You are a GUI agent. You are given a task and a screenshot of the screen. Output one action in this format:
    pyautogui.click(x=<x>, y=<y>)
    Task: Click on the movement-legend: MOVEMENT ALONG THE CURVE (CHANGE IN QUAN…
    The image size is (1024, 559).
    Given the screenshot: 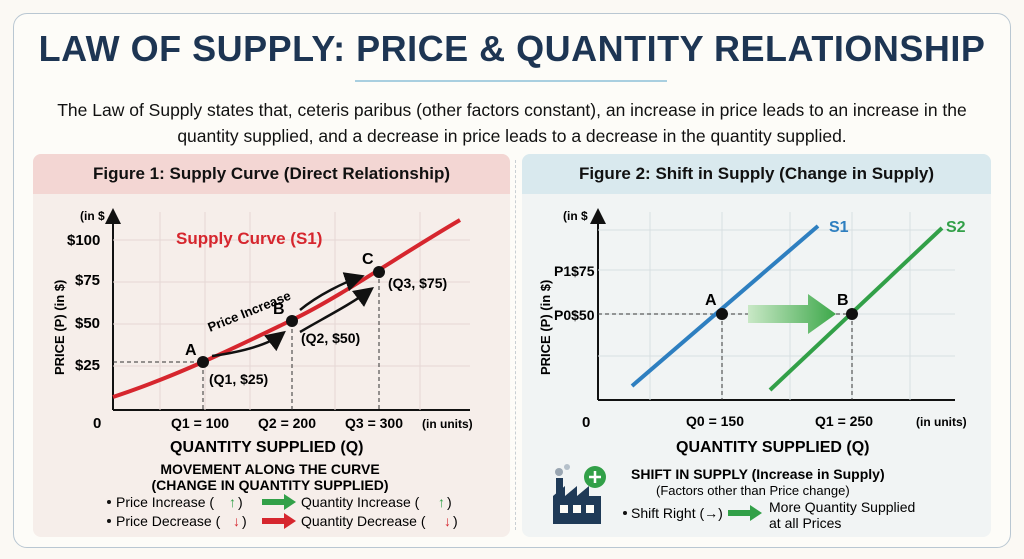 What is the action you would take?
    pyautogui.click(x=282, y=495)
    